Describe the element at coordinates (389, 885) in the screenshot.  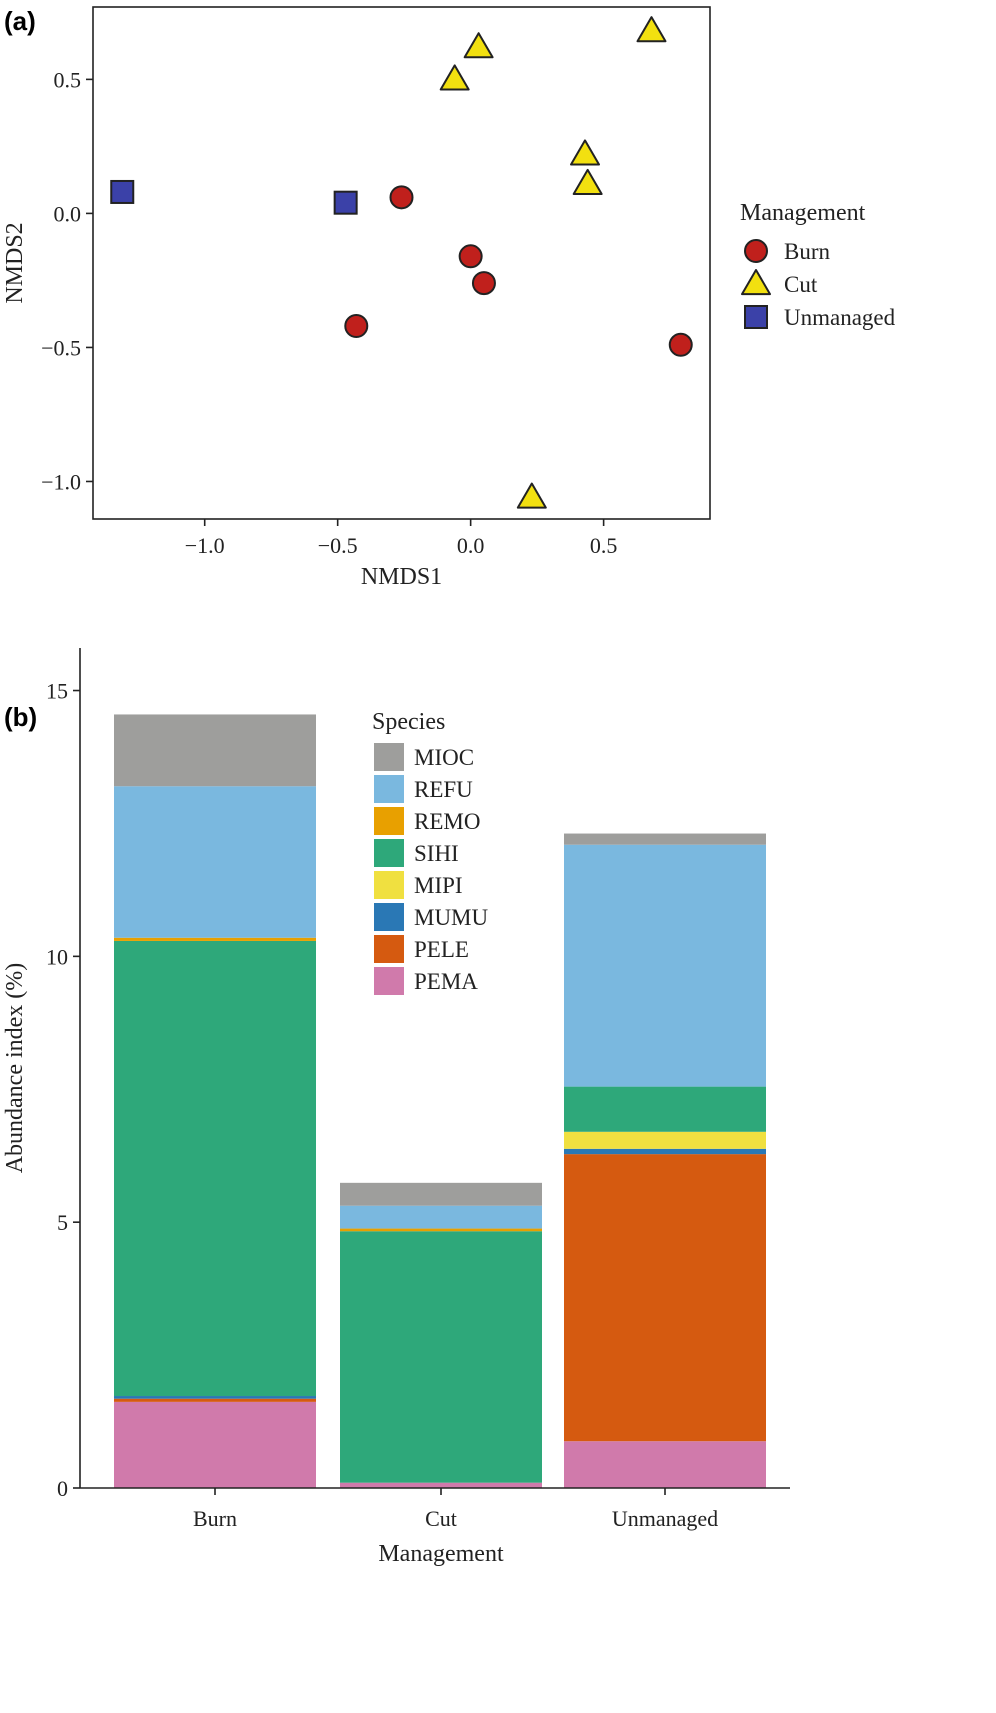
I see `legend-key-mipi` at that location.